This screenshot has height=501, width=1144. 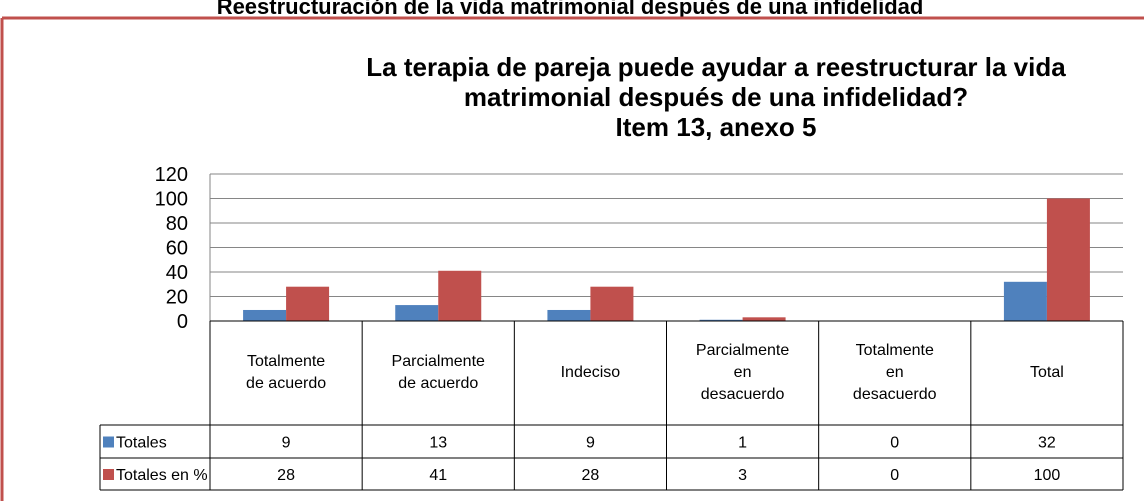 I want to click on category-text: Totalmente de acuerdo, so click(x=286, y=372).